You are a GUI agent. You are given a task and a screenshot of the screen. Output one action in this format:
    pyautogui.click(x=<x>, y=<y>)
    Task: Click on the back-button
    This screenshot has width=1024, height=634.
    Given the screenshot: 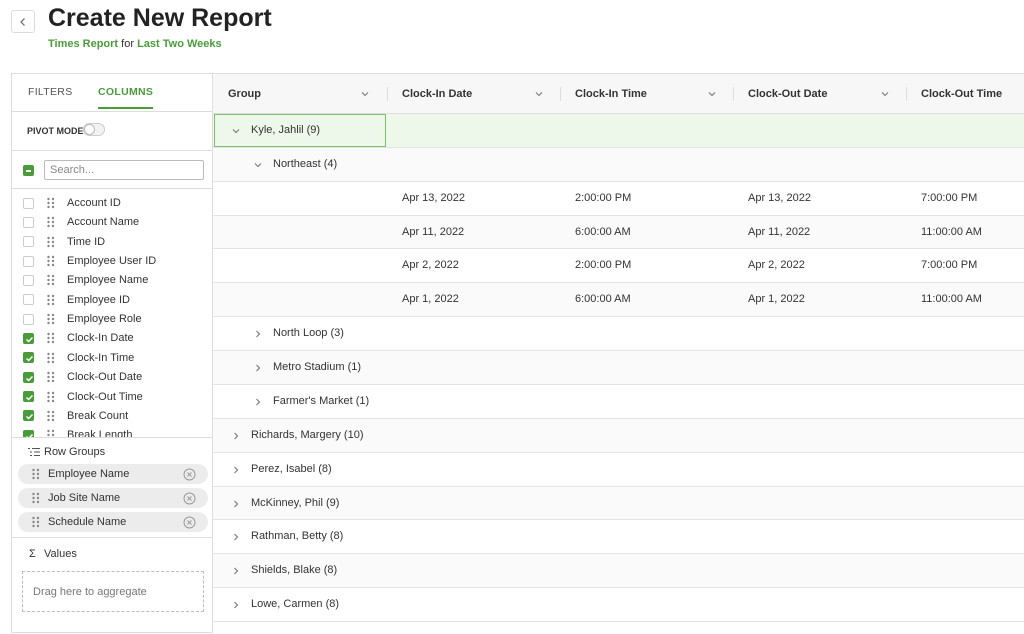 What is the action you would take?
    pyautogui.click(x=23, y=21)
    